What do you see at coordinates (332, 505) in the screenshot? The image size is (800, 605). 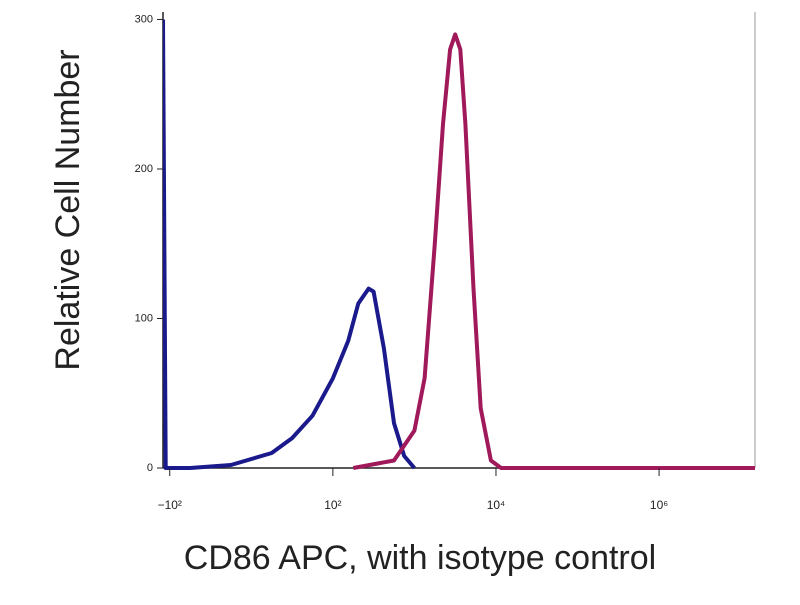 I see `x-tick-label: 10²` at bounding box center [332, 505].